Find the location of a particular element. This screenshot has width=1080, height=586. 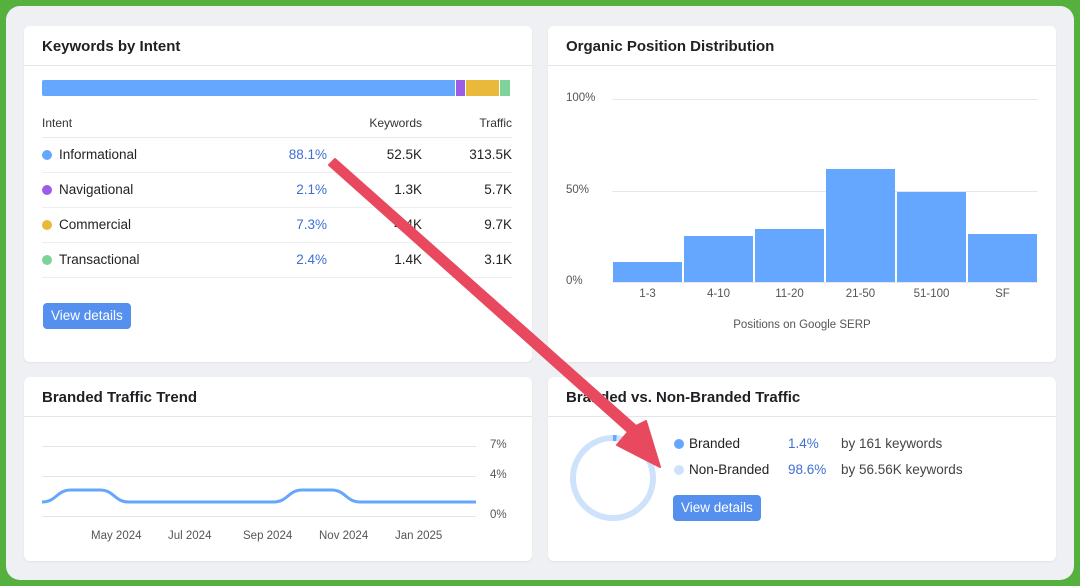

y-tick-label: 100% is located at coordinates (581, 98).